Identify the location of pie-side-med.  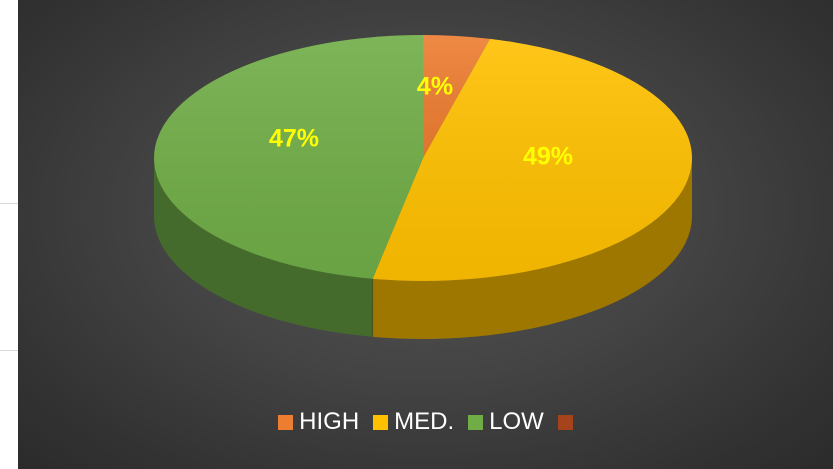
(532, 248).